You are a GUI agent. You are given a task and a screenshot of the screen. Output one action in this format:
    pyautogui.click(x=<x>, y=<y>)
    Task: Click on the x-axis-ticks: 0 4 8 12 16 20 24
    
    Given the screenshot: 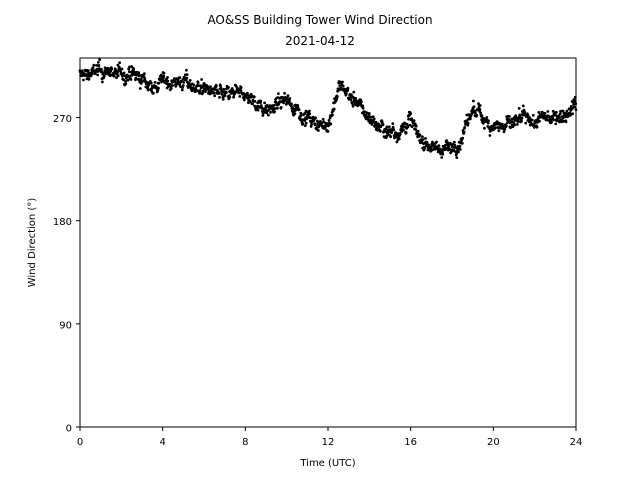 What is the action you would take?
    pyautogui.click(x=329, y=437)
    